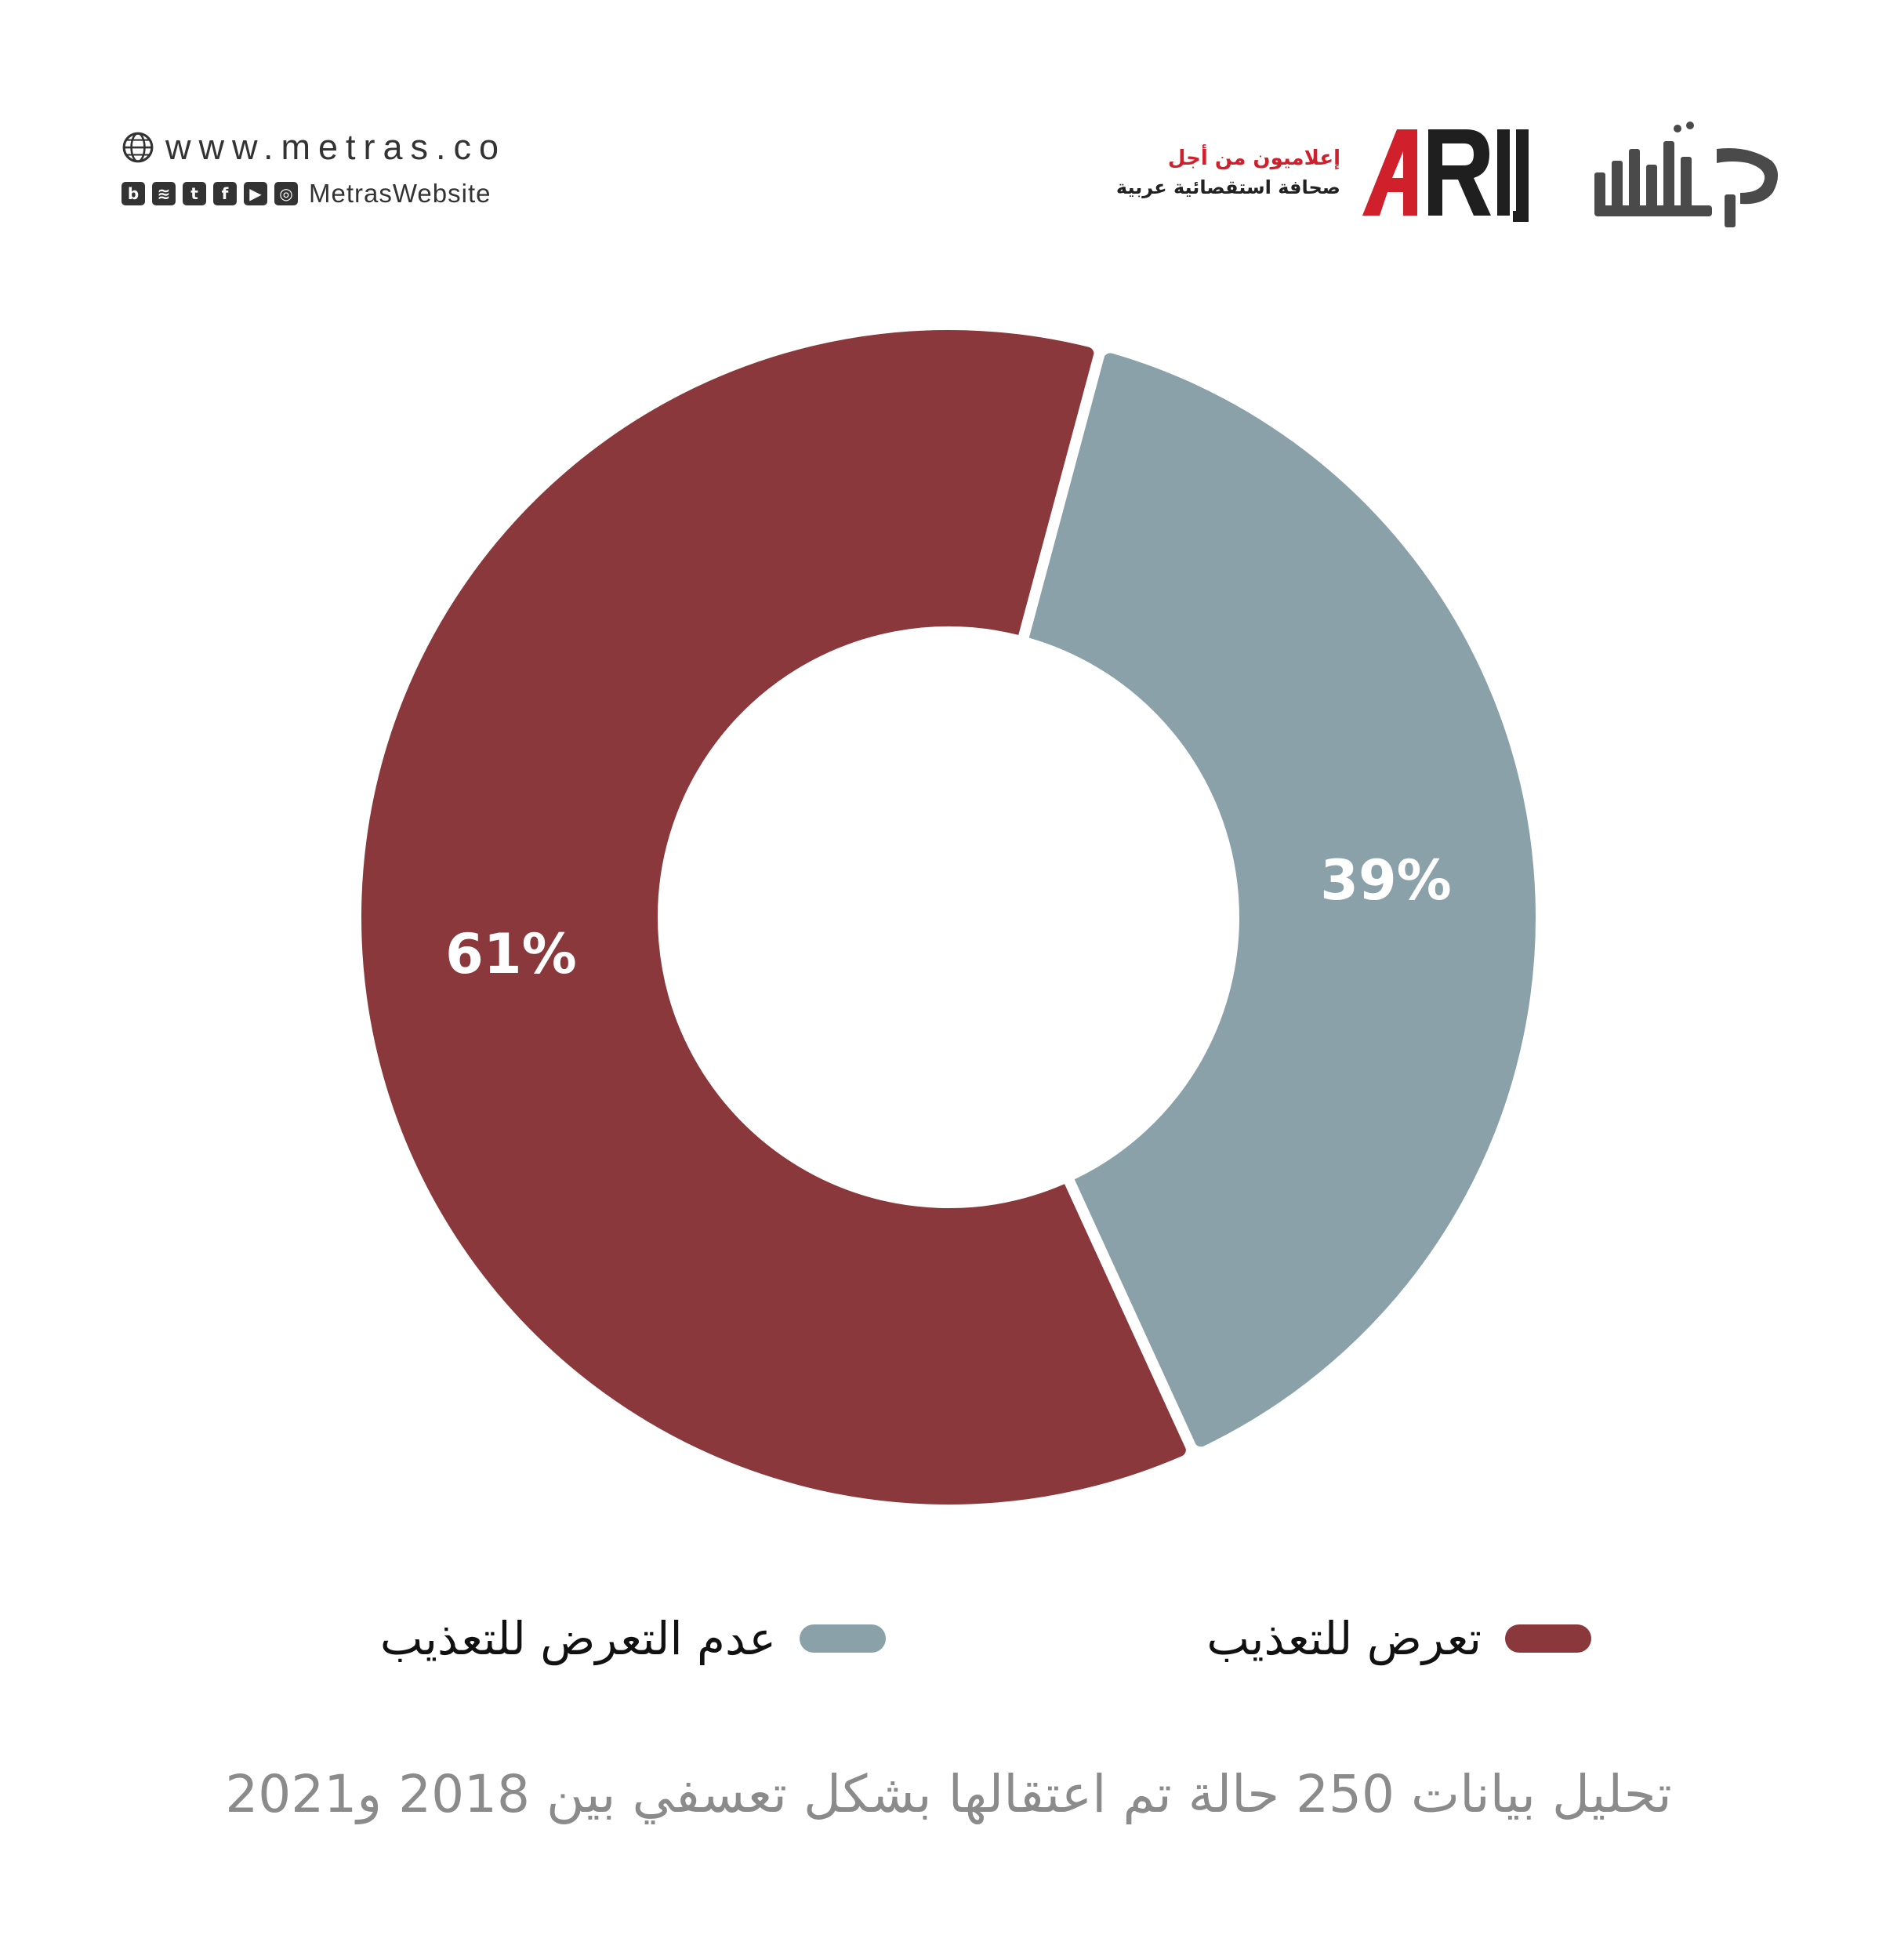 This screenshot has height=1960, width=1897. Describe the element at coordinates (843, 1639) in the screenshot. I see `legend-swatch-not-tortured` at that location.